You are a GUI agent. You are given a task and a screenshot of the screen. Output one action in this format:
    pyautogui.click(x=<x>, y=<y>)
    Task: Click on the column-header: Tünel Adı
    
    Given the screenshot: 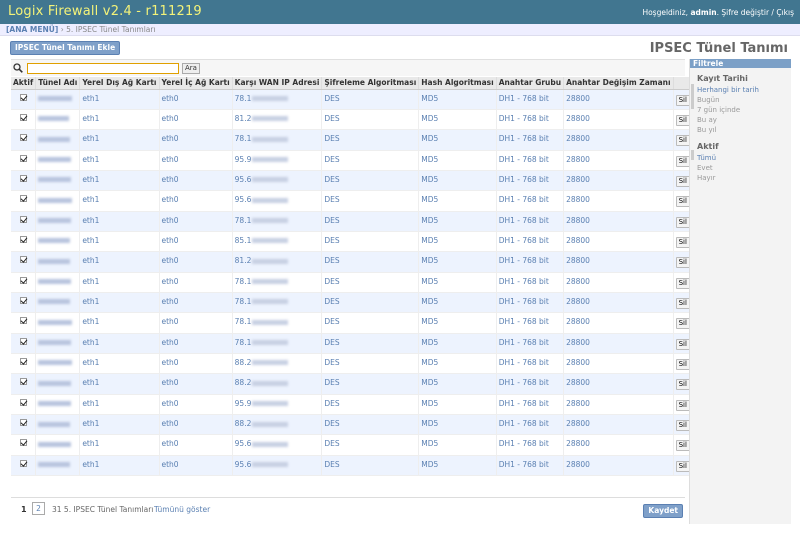 What is the action you would take?
    pyautogui.click(x=58, y=83)
    